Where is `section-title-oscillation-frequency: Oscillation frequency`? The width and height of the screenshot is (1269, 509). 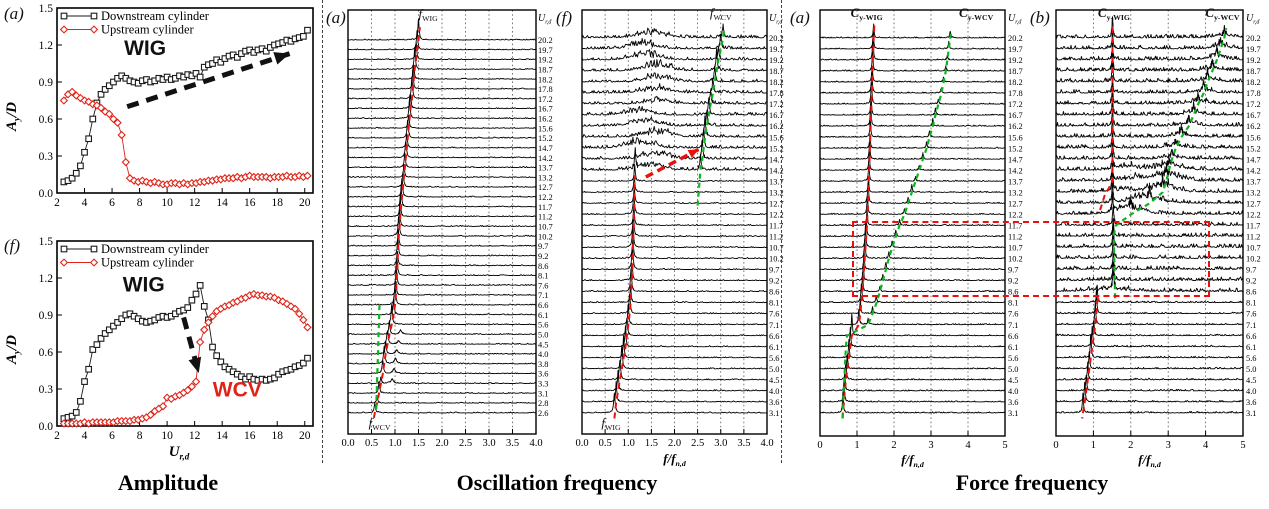 section-title-oscillation-frequency: Oscillation frequency is located at coordinates (557, 482).